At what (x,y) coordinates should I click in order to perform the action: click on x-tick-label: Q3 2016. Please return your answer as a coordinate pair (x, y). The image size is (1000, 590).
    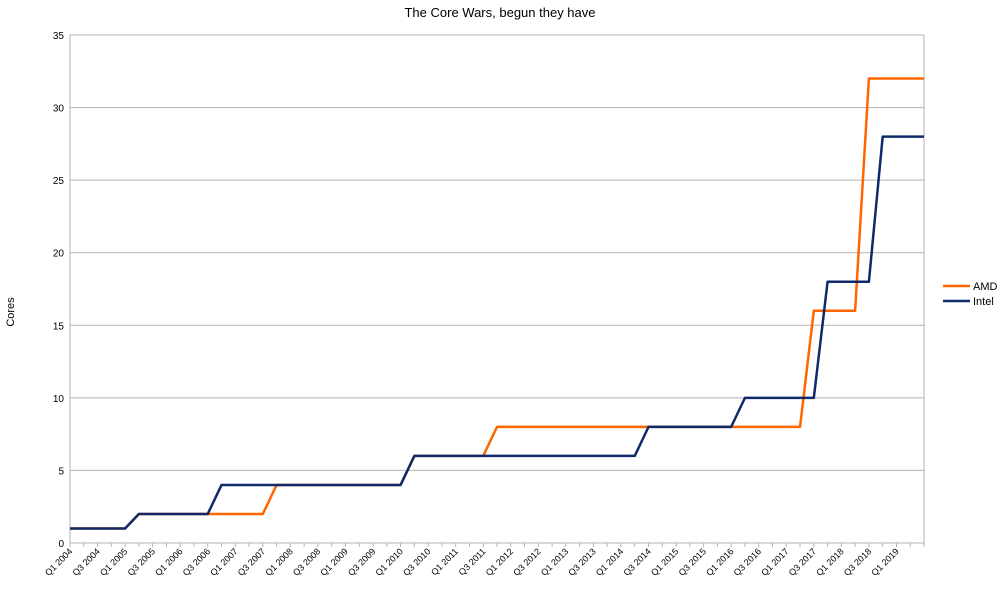
    Looking at the image, I should click on (747, 561).